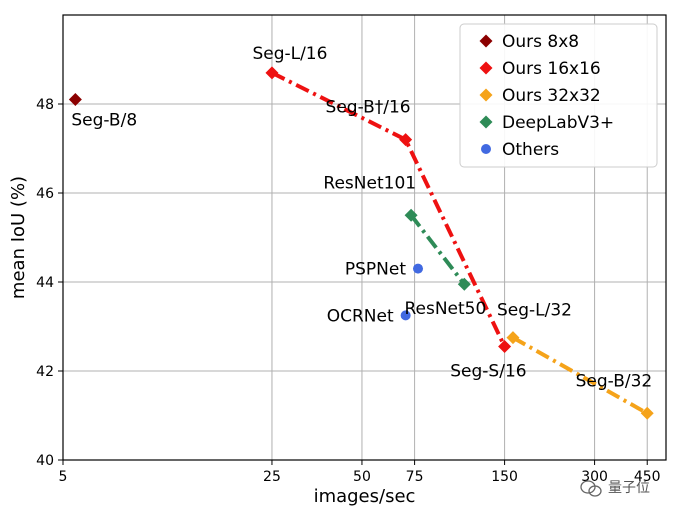 The height and width of the screenshot is (516, 676). What do you see at coordinates (104, 121) in the screenshot?
I see `point-label: Seg-B/8` at bounding box center [104, 121].